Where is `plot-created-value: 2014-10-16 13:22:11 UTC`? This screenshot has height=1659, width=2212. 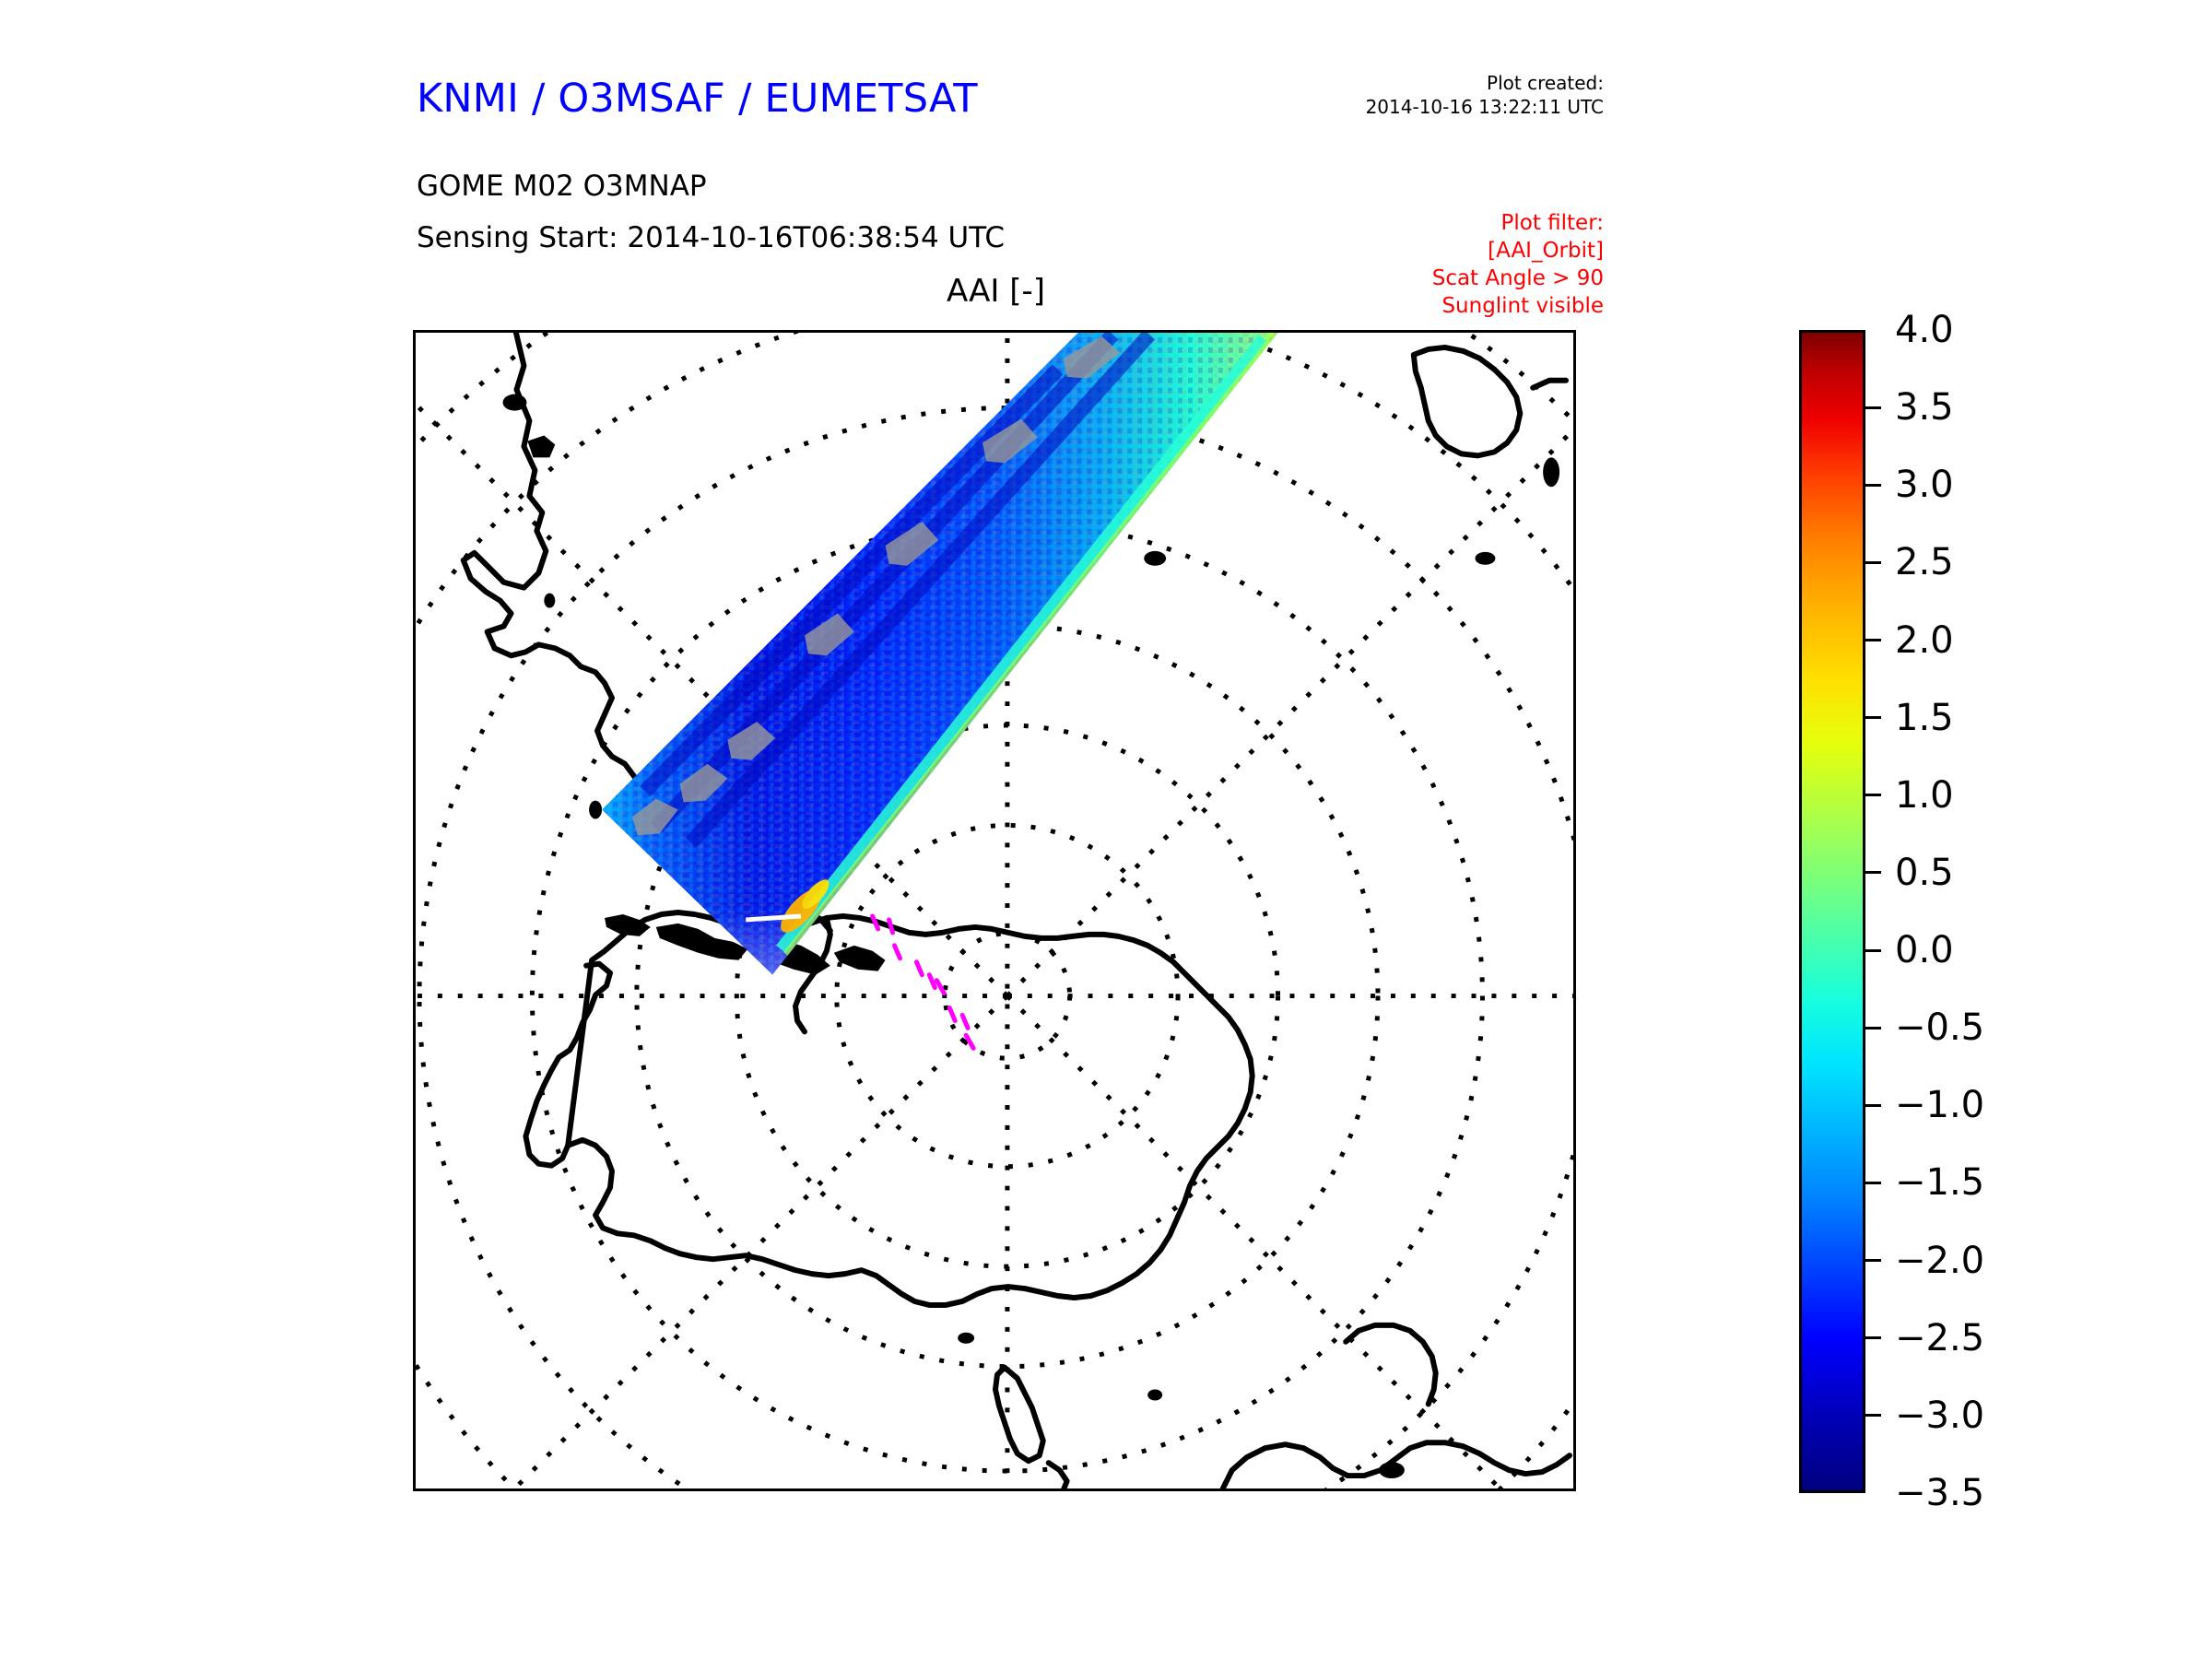
plot-created-value: 2014-10-16 13:22:11 UTC is located at coordinates (1484, 106).